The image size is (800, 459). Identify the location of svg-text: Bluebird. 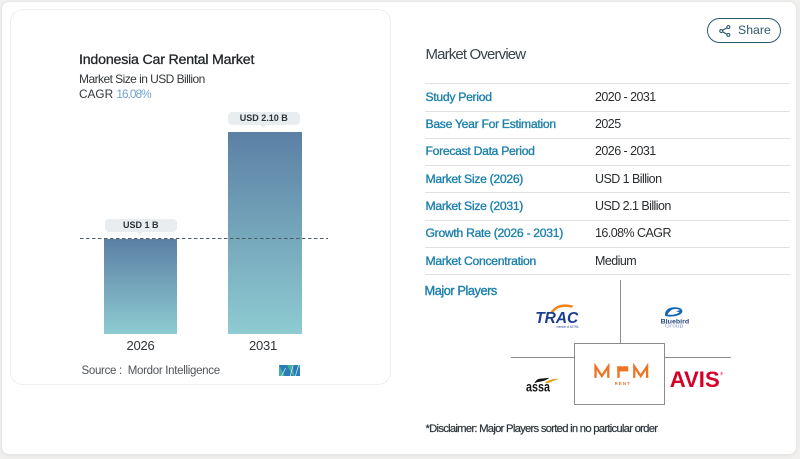
(675, 321).